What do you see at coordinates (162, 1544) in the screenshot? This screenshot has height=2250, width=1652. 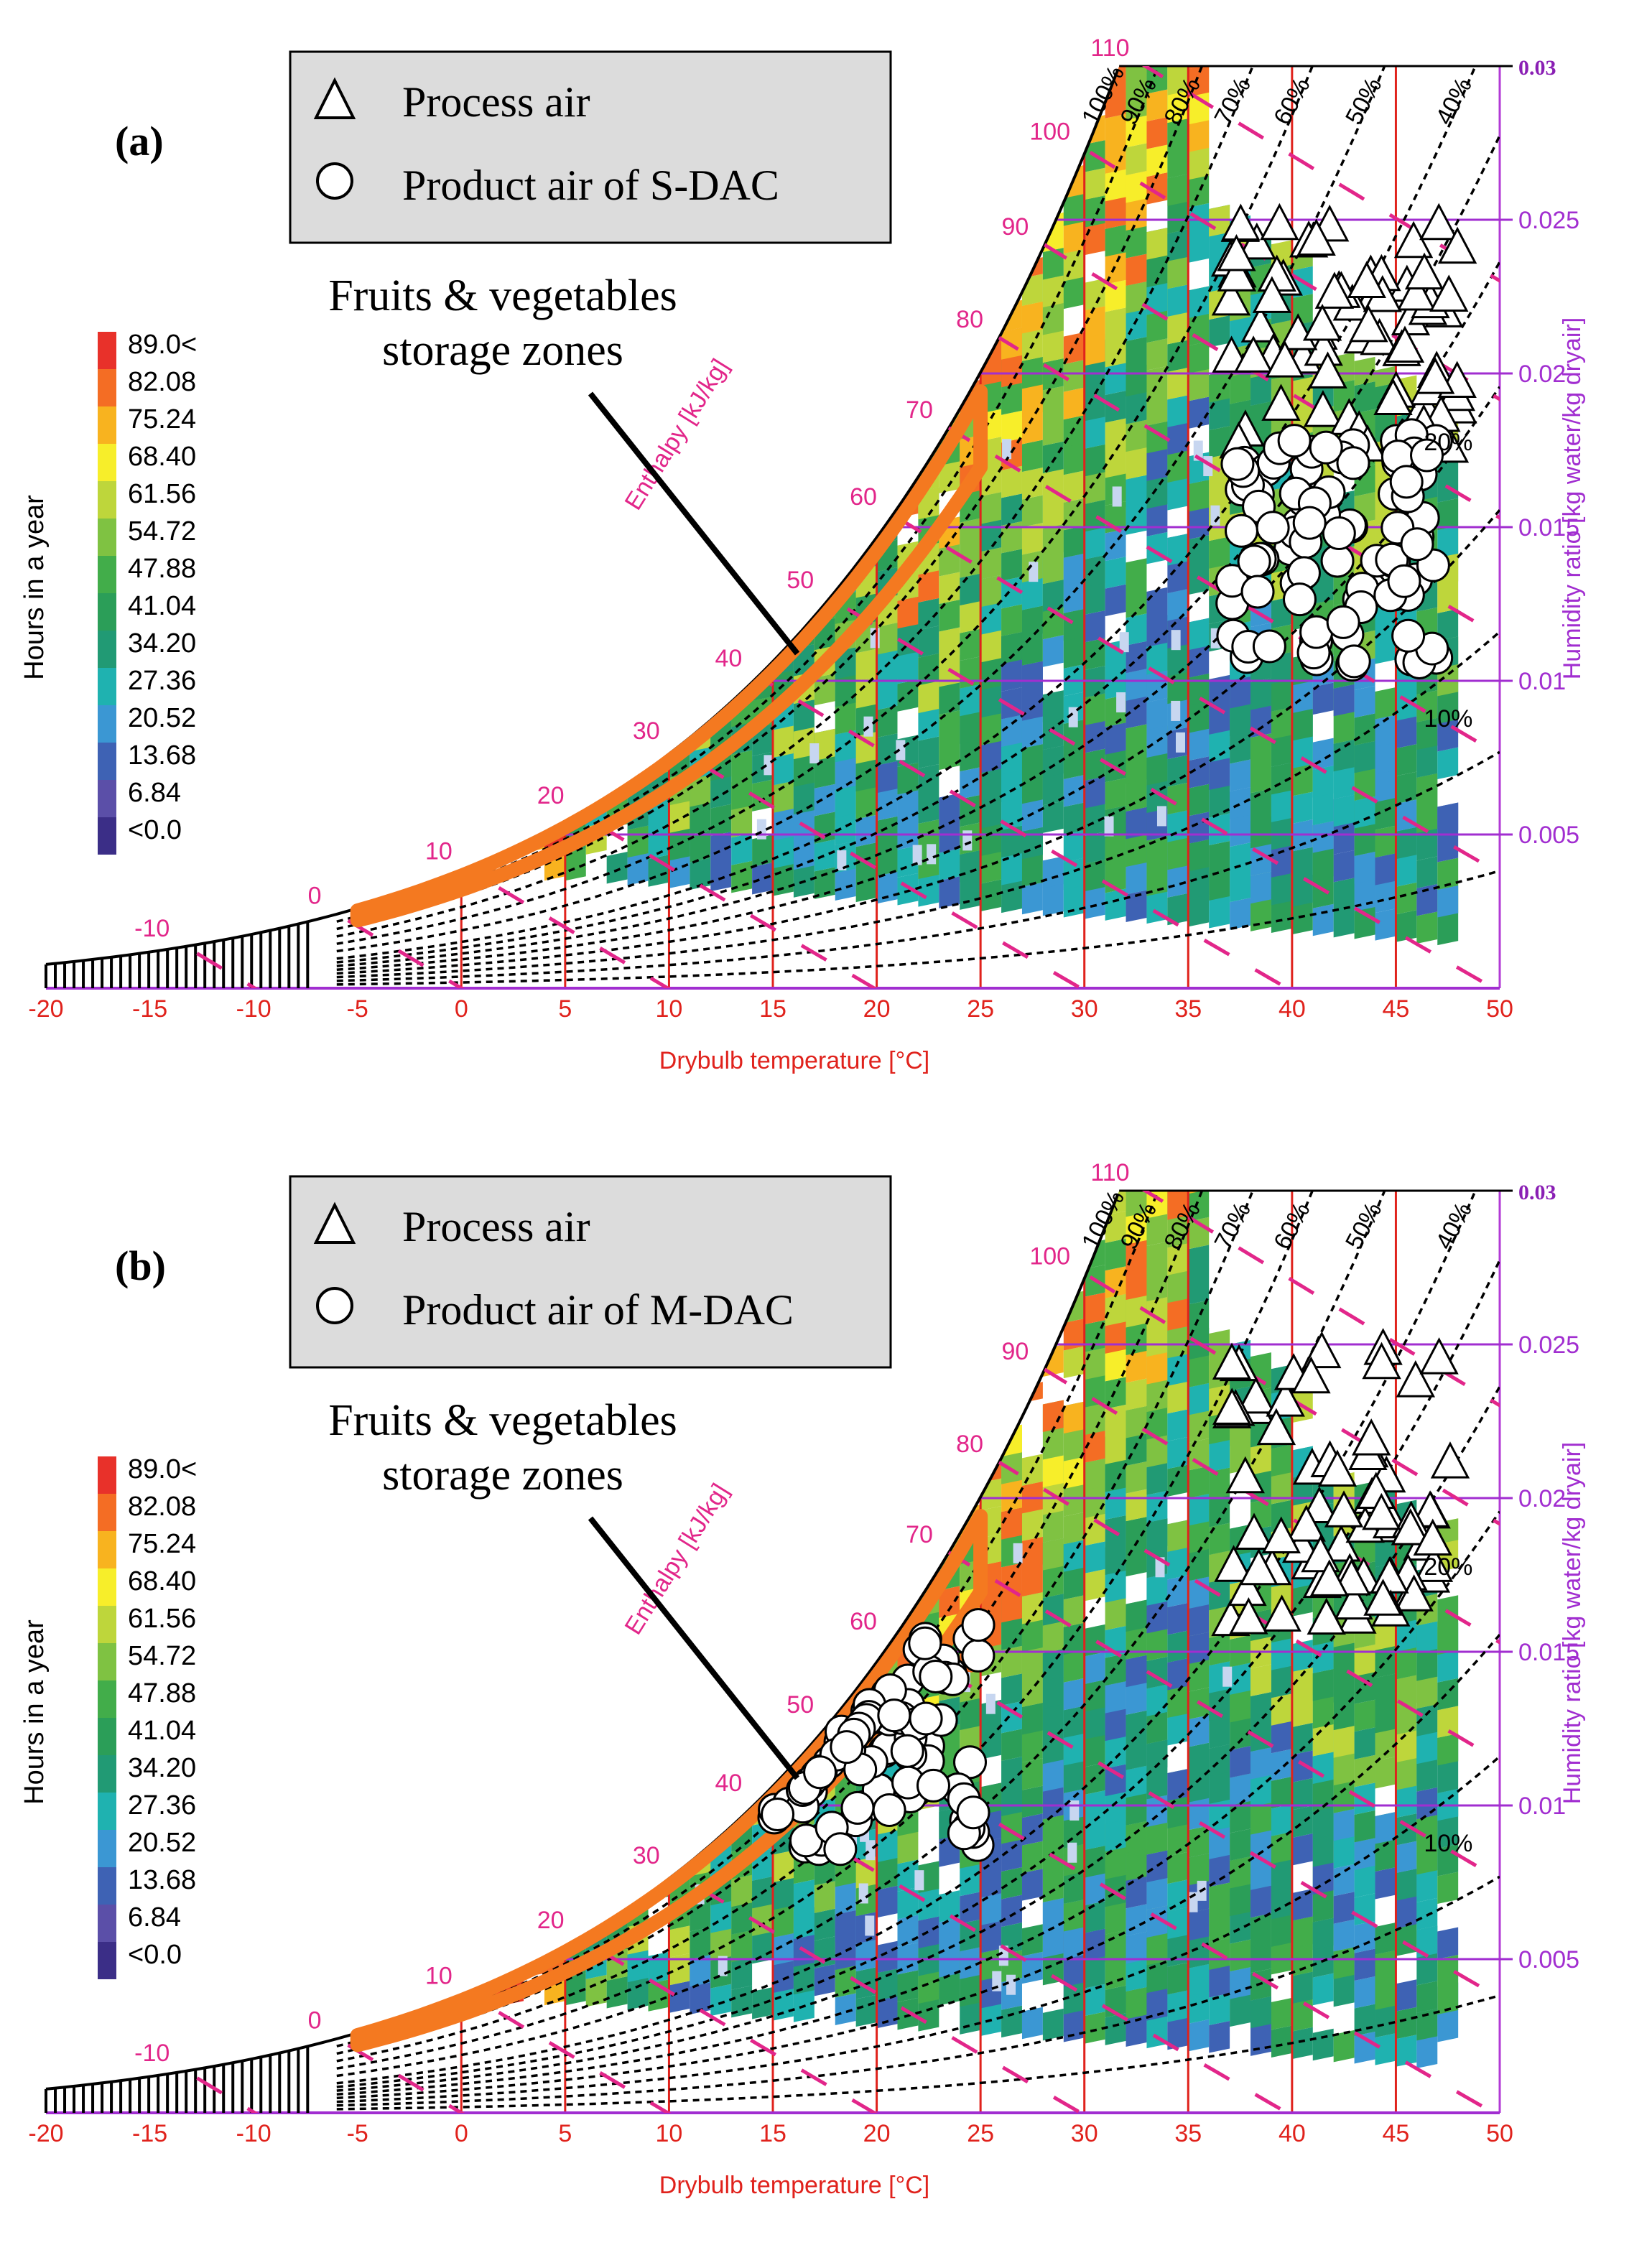 I see `colorbar-label: 75.24` at bounding box center [162, 1544].